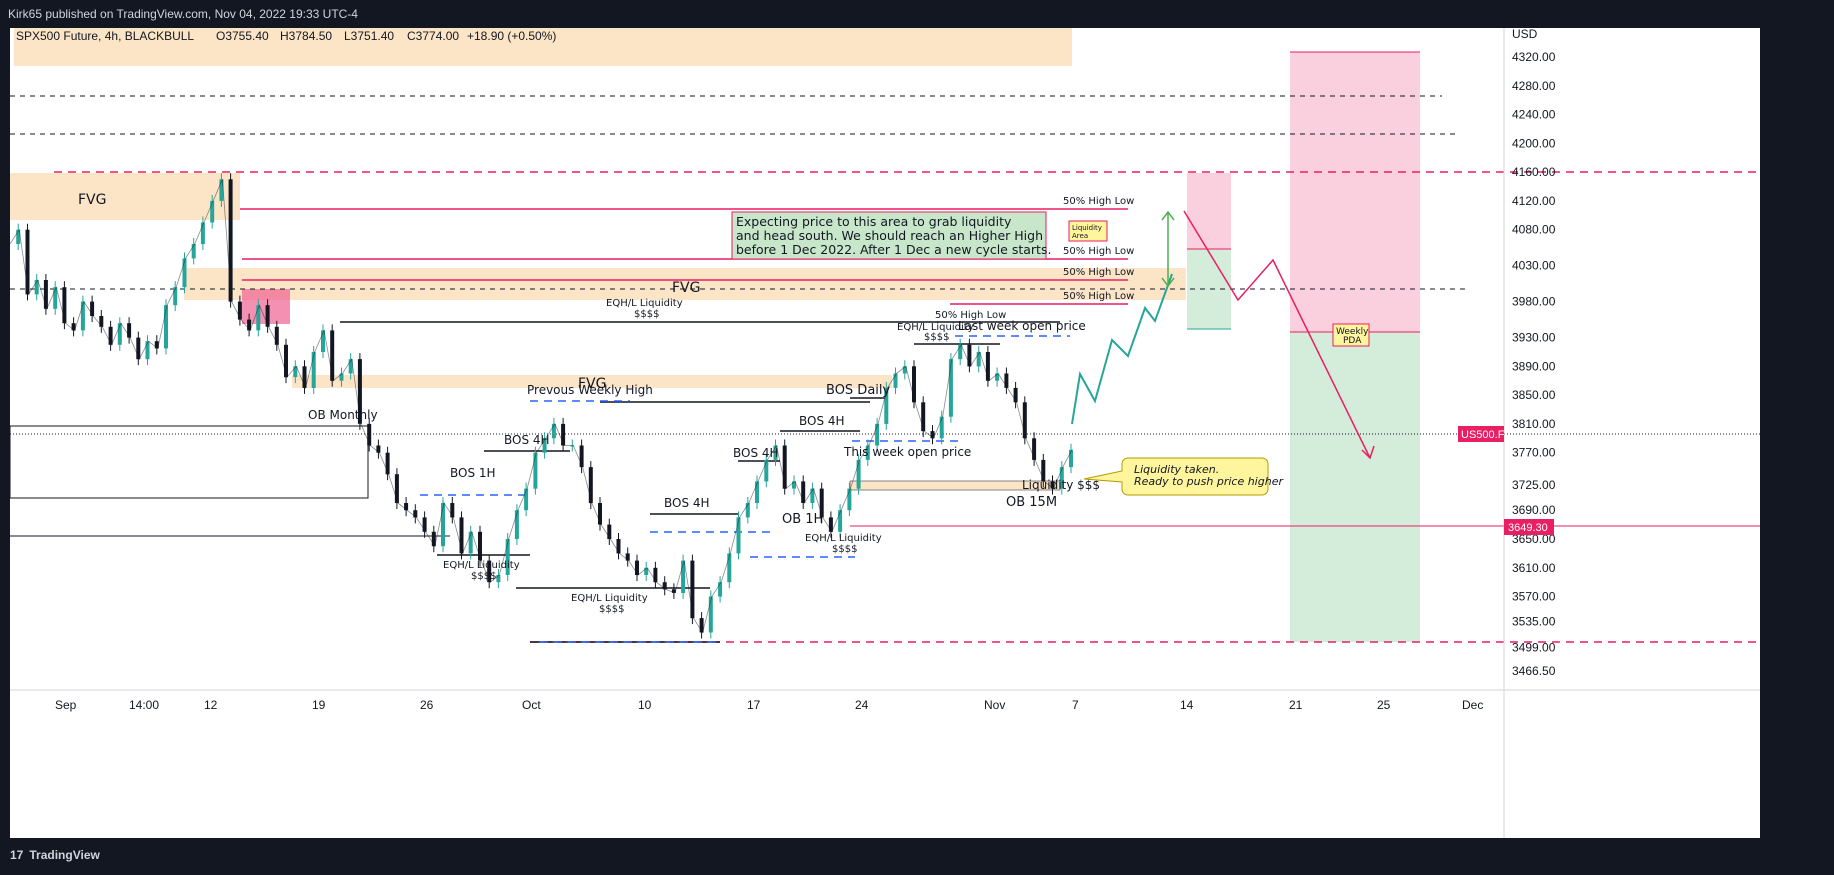 This screenshot has width=1834, height=875. Describe the element at coordinates (1534, 453) in the screenshot. I see `y-tick-label: 3770.00` at that location.